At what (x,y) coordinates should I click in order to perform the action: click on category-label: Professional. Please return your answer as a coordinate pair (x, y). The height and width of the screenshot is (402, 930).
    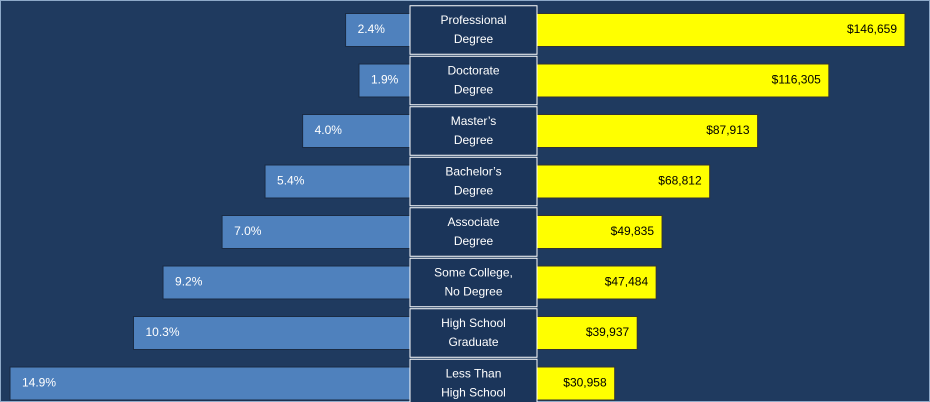
    Looking at the image, I should click on (473, 20).